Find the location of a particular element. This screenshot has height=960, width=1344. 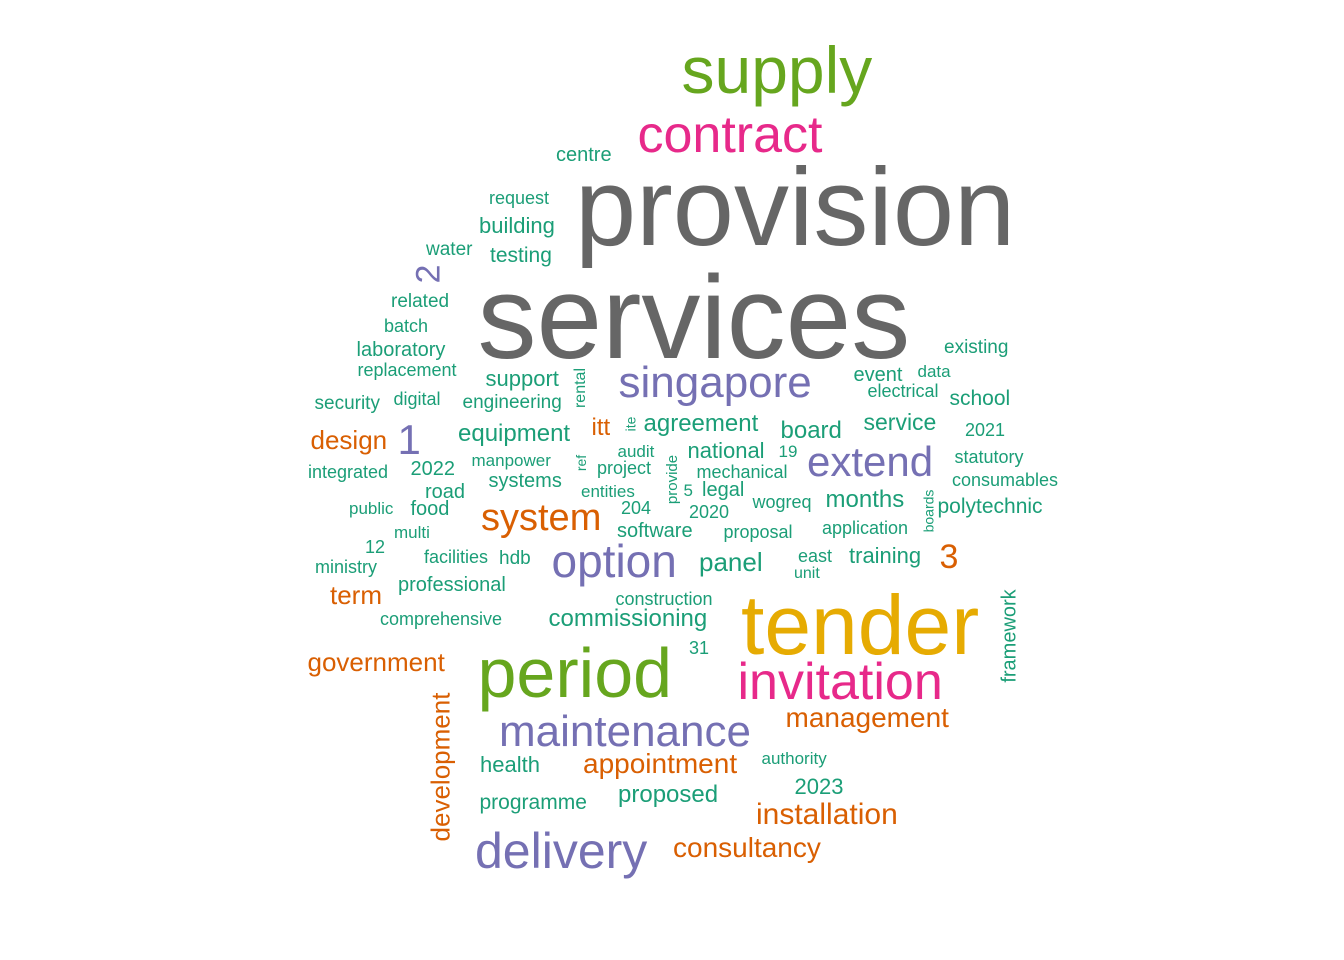

word-term: term is located at coordinates (356, 595).